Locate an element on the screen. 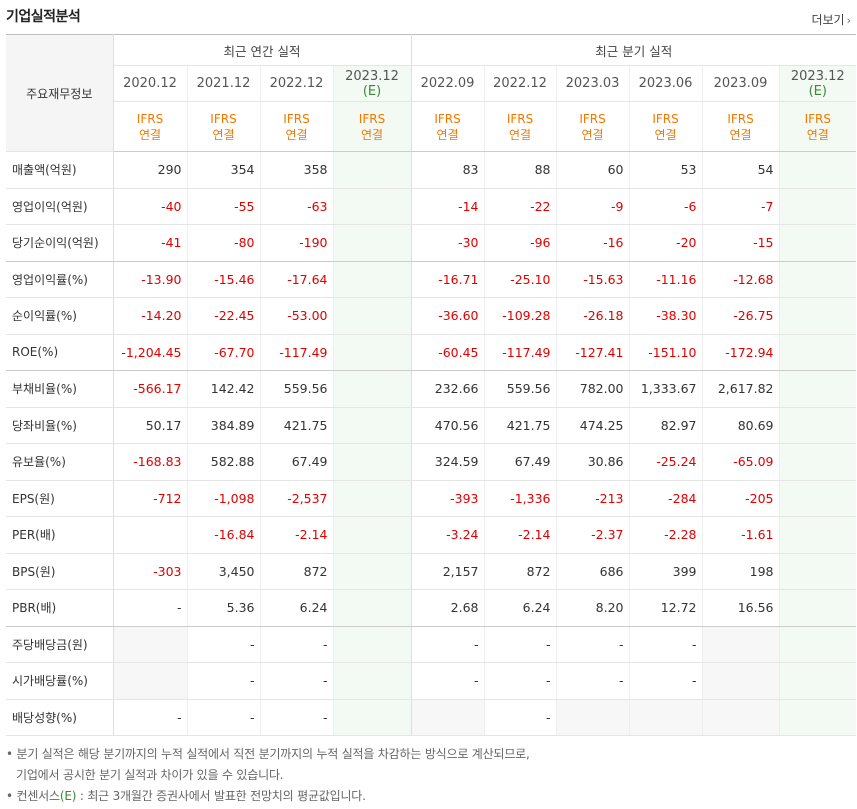  value-cell: 384.89 is located at coordinates (224, 425).